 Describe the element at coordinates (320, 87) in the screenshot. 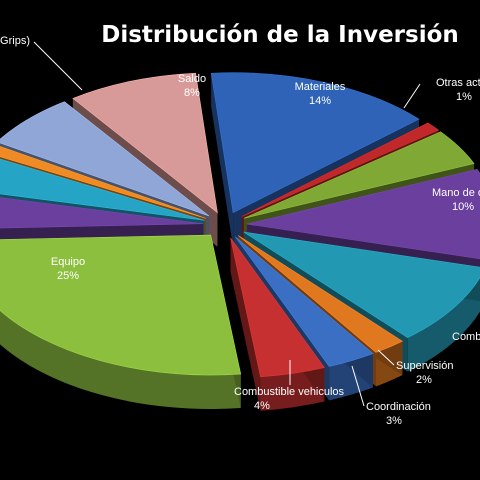

I see `slice-label: Materiales` at that location.